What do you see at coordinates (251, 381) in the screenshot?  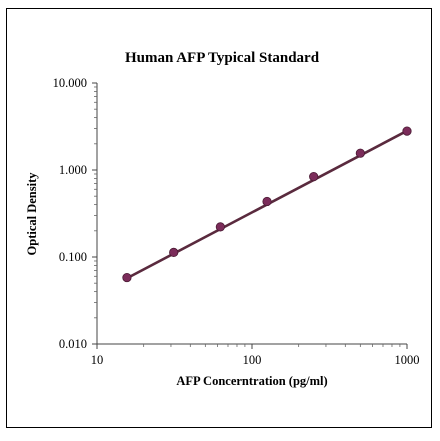 I see `x-axis-label: AFP Concerntration (pg/ml)` at bounding box center [251, 381].